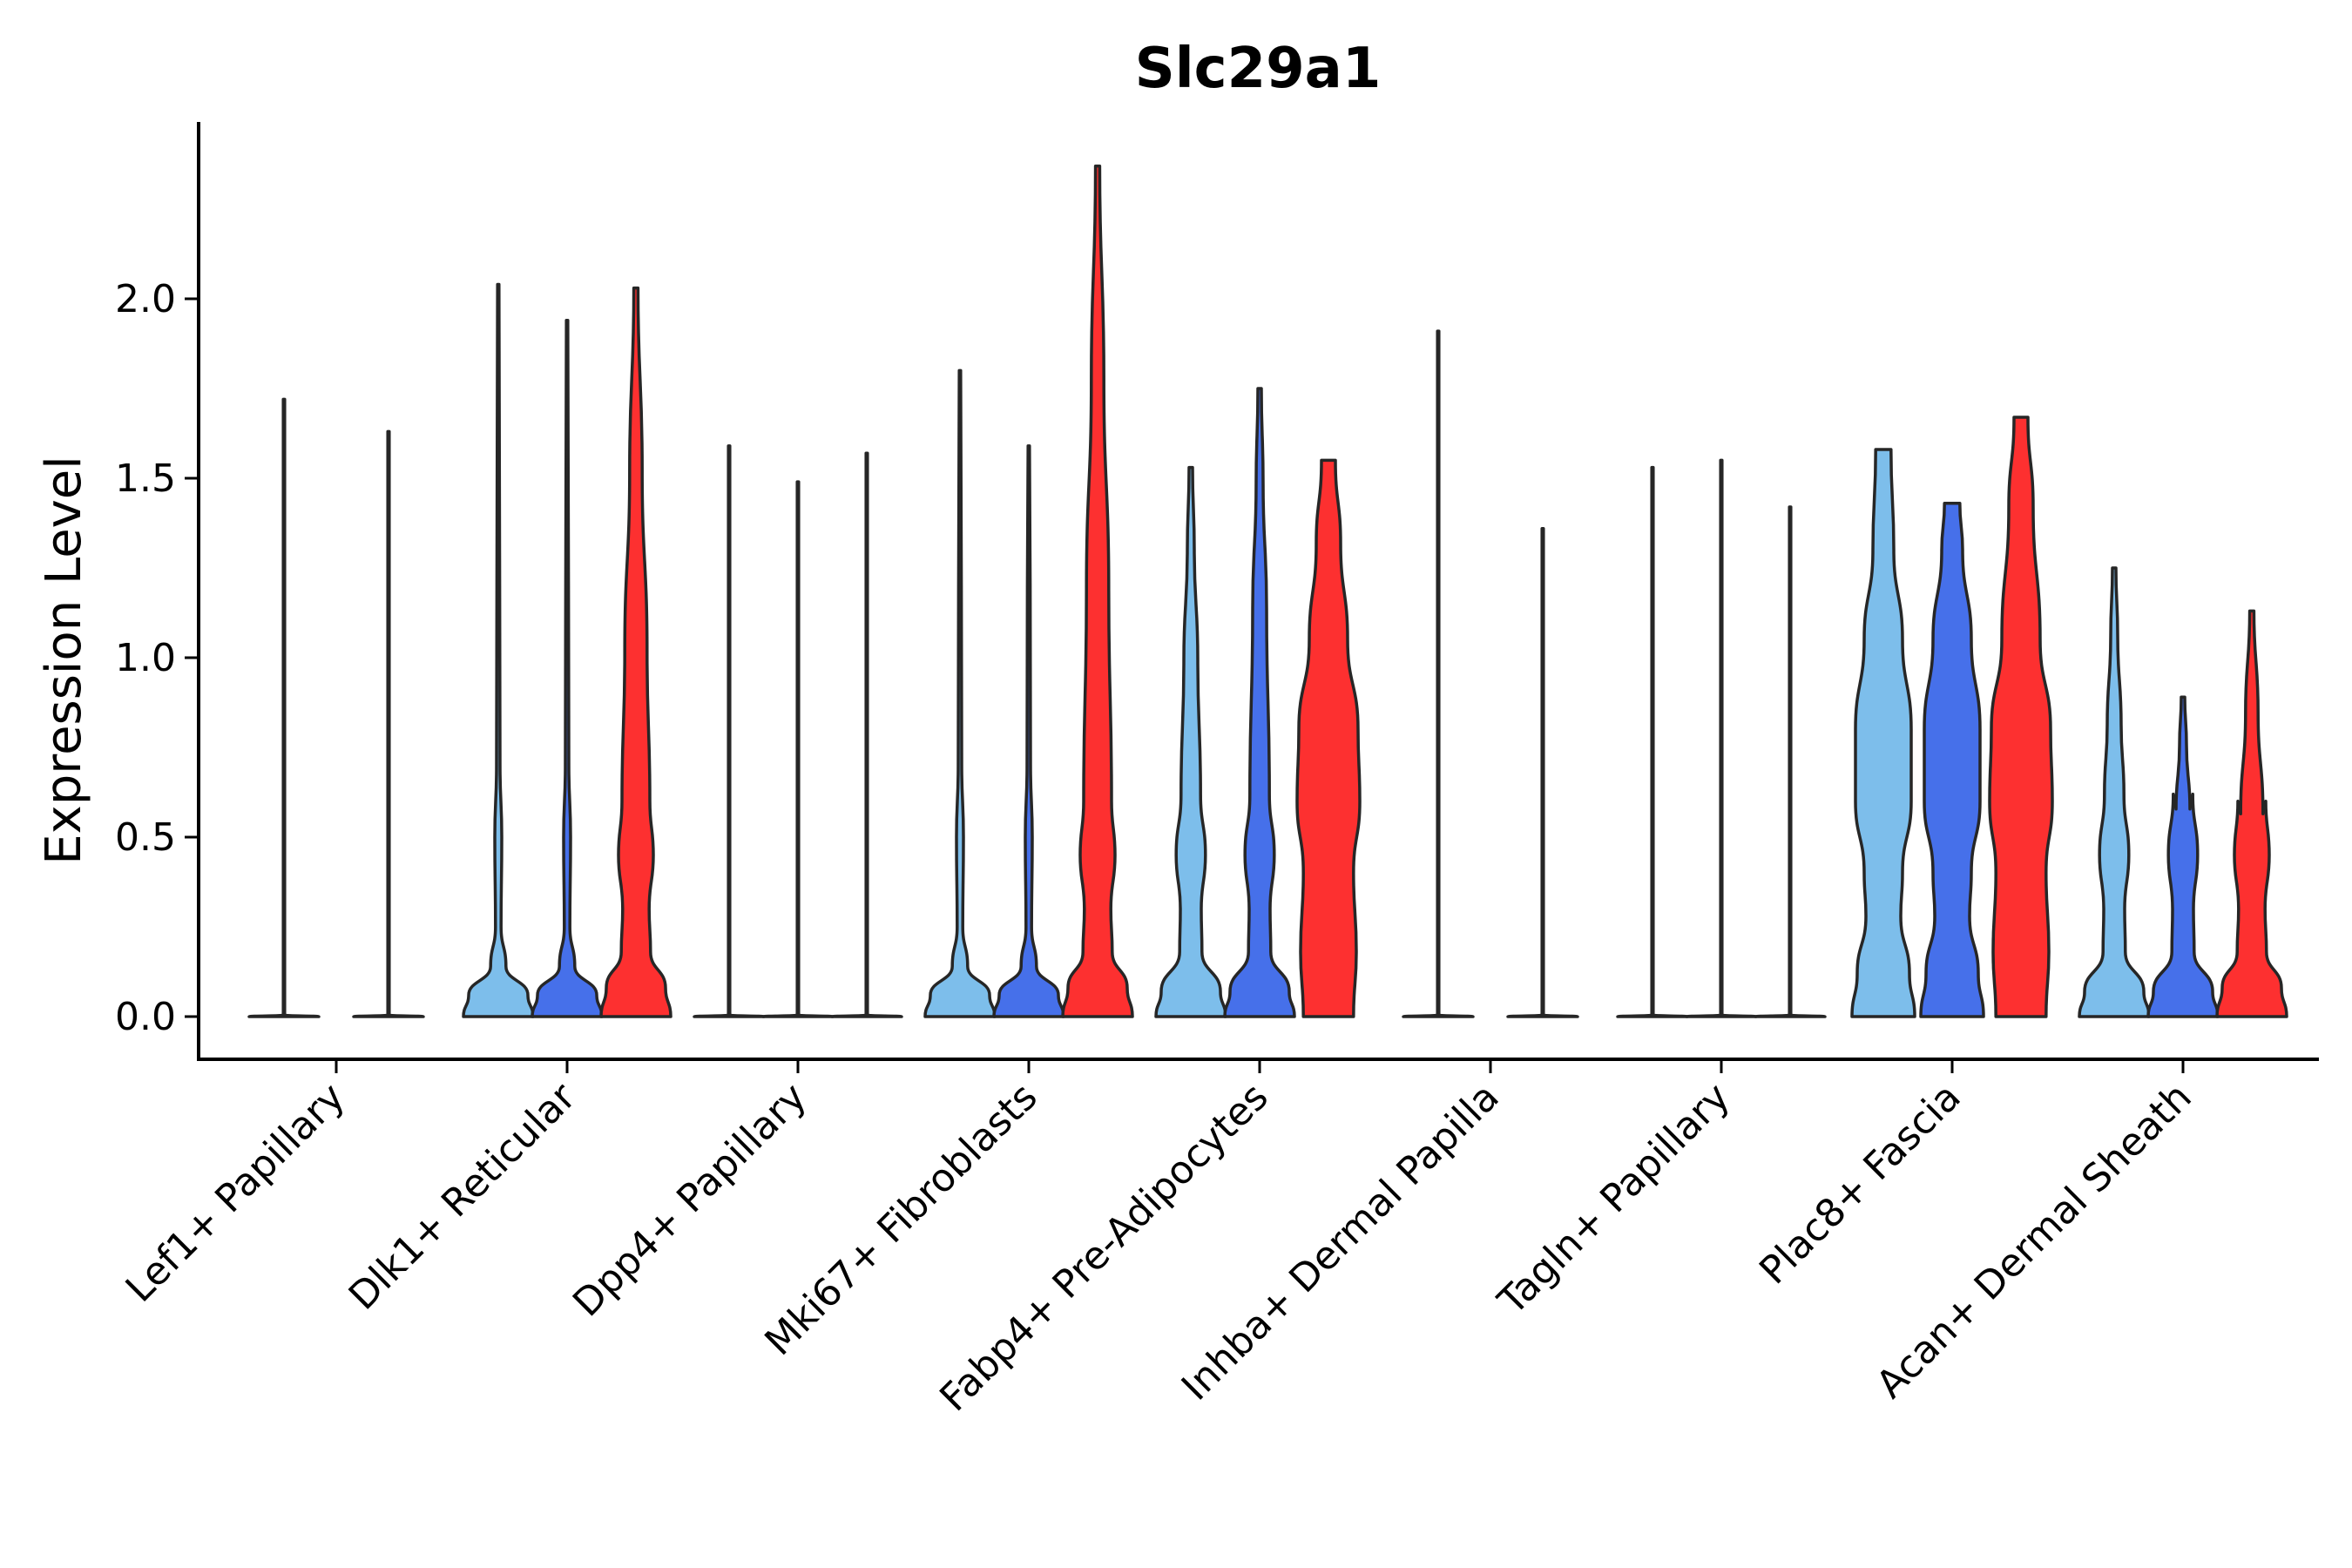 This screenshot has height=1568, width=2352. I want to click on x-tick-label: Dlk1+ Reticular, so click(463, 1196).